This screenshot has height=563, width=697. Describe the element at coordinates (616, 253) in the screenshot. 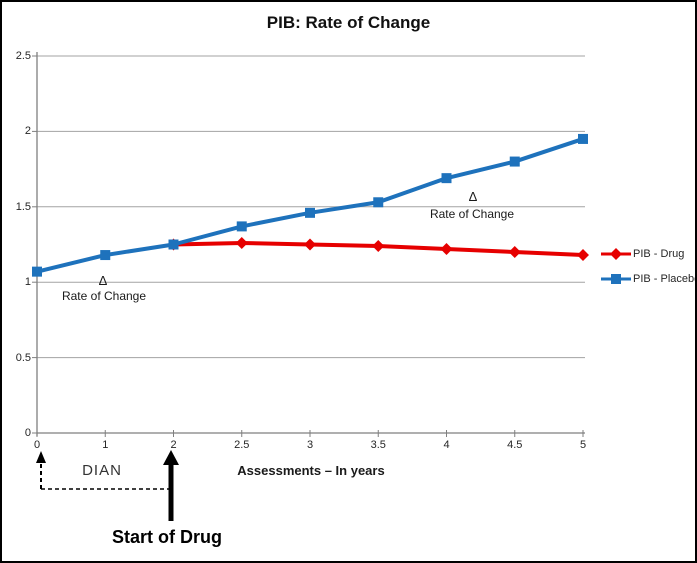

I see `legend-drug-marker-icon` at that location.